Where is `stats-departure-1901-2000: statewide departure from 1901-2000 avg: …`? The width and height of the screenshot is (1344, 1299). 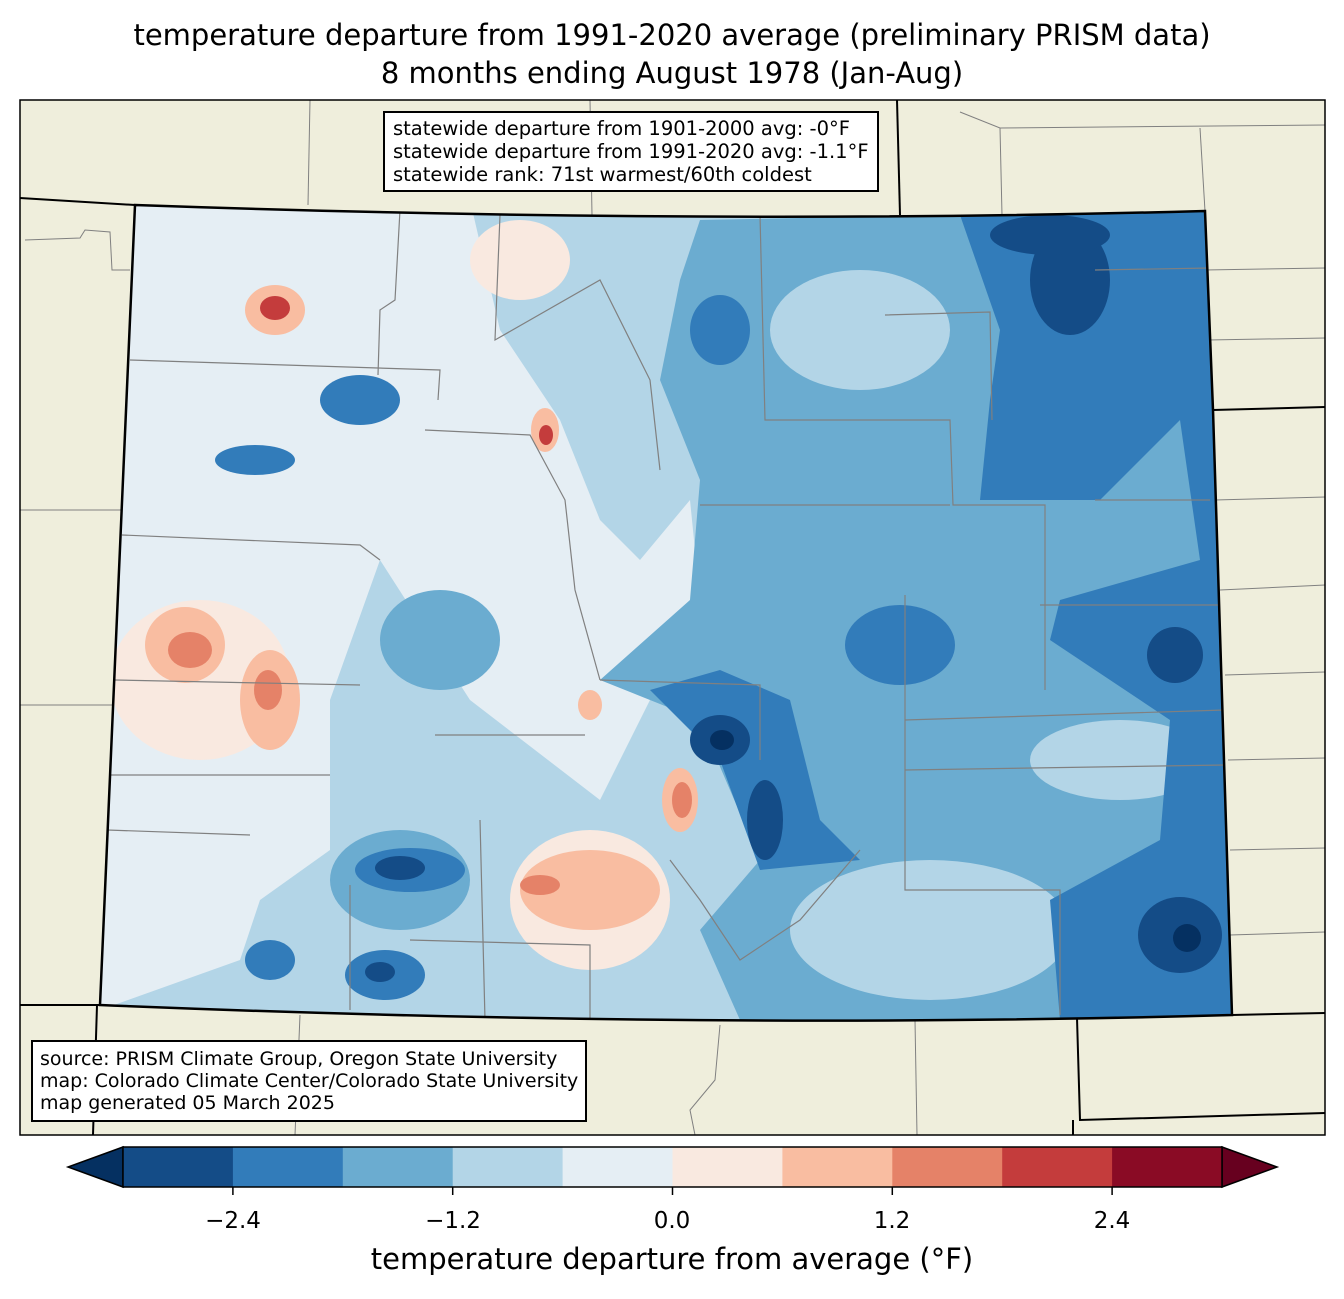 stats-departure-1901-2000: statewide departure from 1901-2000 avg: … is located at coordinates (621, 128).